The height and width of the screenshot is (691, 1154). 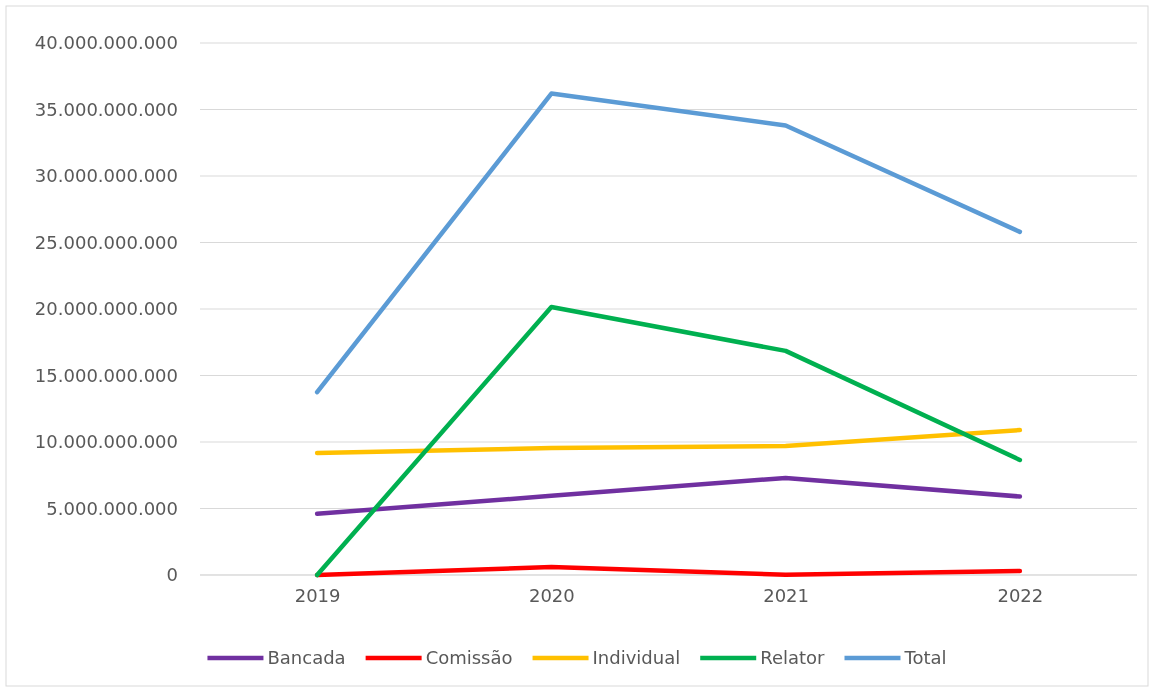 What do you see at coordinates (636, 657) in the screenshot?
I see `legend-label: Individual` at bounding box center [636, 657].